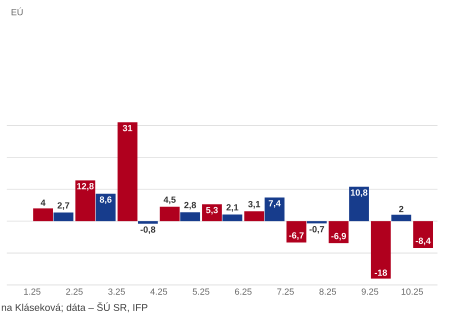  What do you see at coordinates (148, 230) in the screenshot?
I see `data-label: -0,8` at bounding box center [148, 230].